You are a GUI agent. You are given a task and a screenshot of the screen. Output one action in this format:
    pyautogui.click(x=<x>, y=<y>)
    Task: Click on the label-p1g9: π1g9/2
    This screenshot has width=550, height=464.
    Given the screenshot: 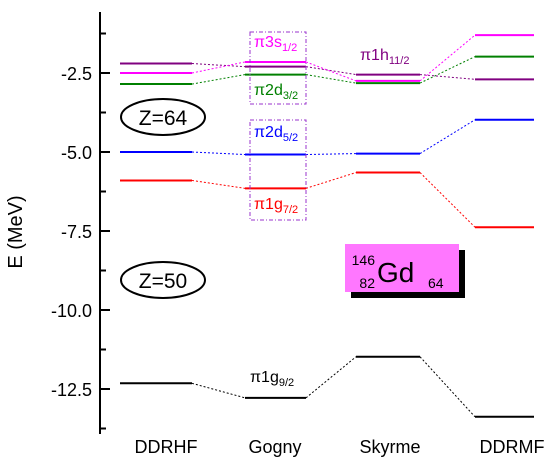 What is the action you would take?
    pyautogui.click(x=272, y=379)
    